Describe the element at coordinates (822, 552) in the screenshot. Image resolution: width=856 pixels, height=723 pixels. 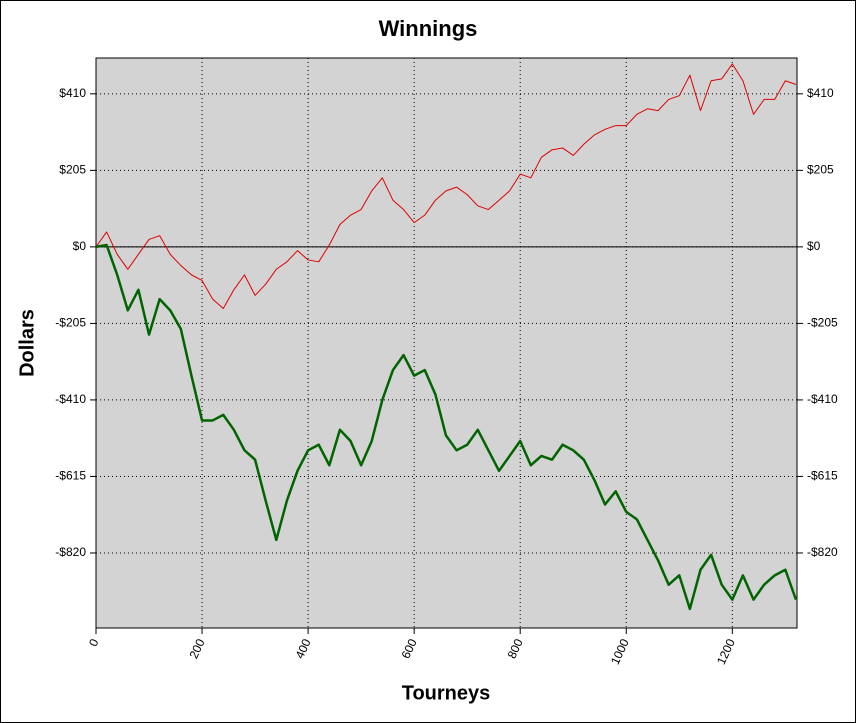
I see `y2-tick-label: -$820` at that location.